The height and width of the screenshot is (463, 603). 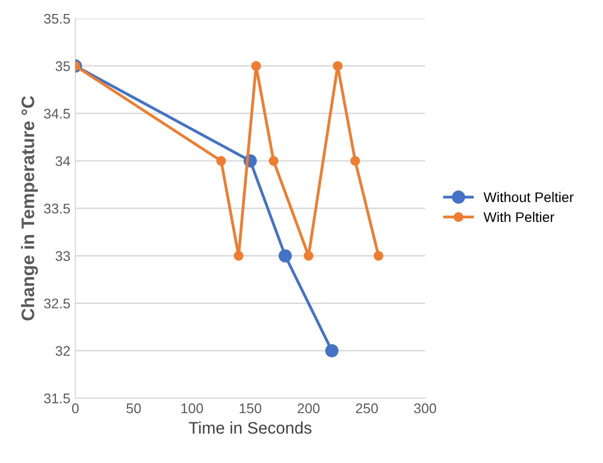 I want to click on x-tick-label: 200, so click(x=309, y=408).